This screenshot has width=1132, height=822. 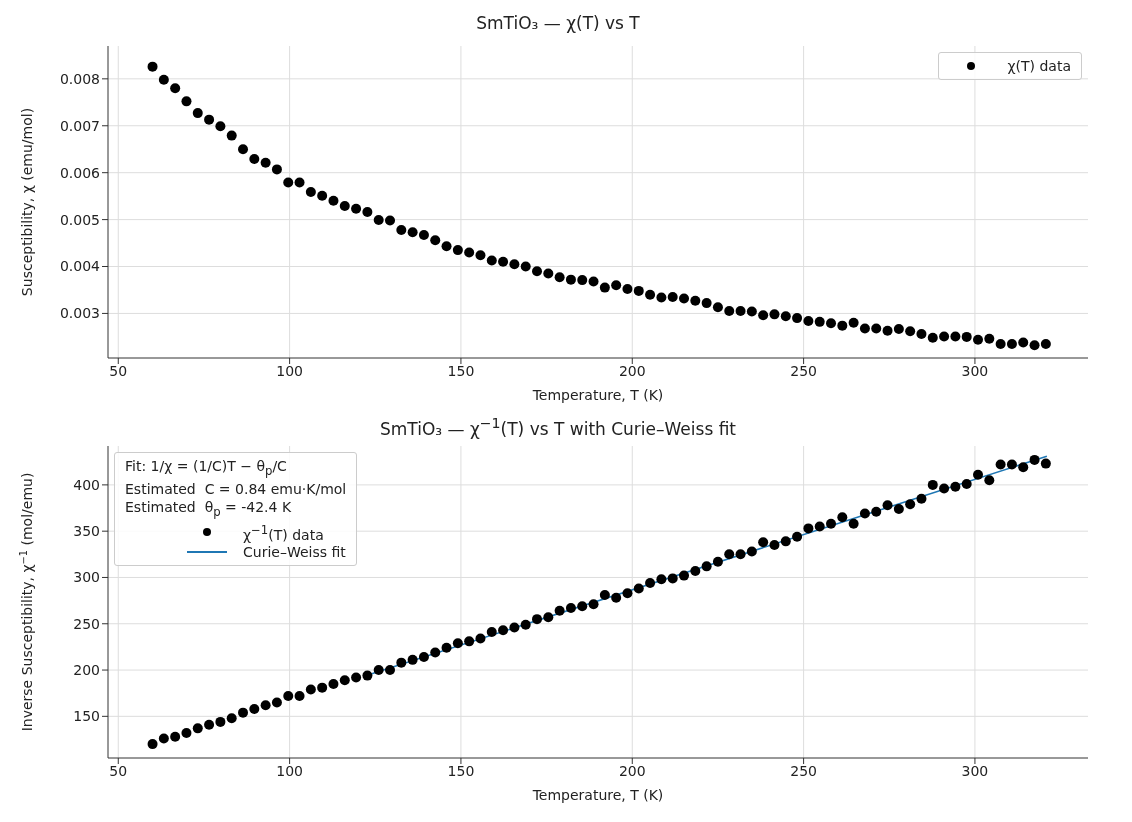 What do you see at coordinates (80, 172) in the screenshot?
I see `y-tick-label: 0.006` at bounding box center [80, 172].